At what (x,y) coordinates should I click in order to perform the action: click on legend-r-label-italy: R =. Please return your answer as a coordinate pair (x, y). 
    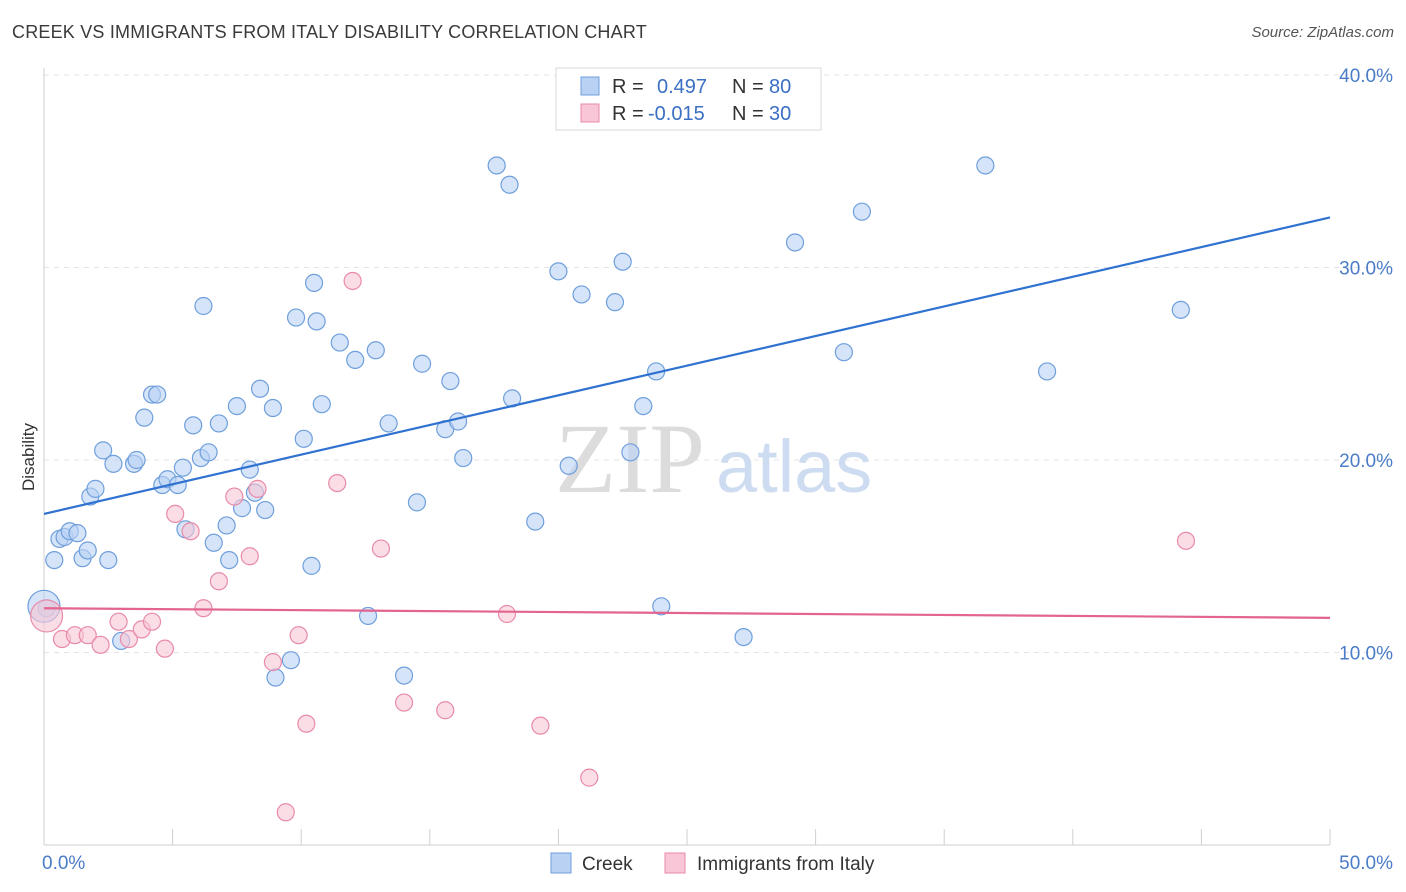
    Looking at the image, I should click on (628, 114).